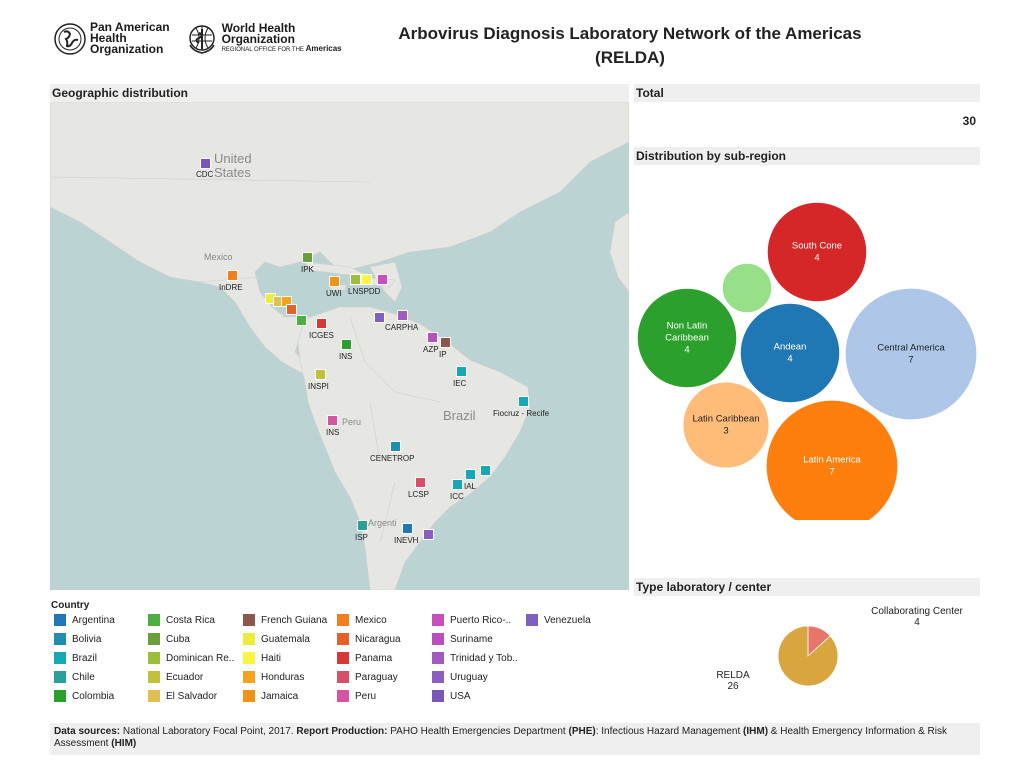 This screenshot has height=768, width=1024. Describe the element at coordinates (366, 279) in the screenshot. I see `map-marker-haiti` at that location.